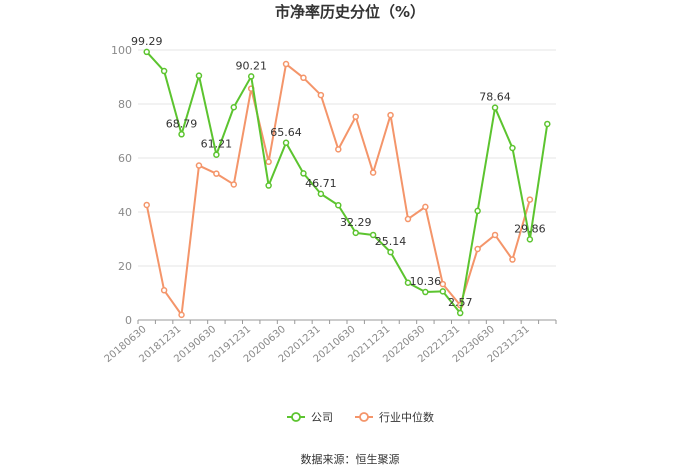  I want to click on legend-item-1: 行业中位数, so click(394, 417).